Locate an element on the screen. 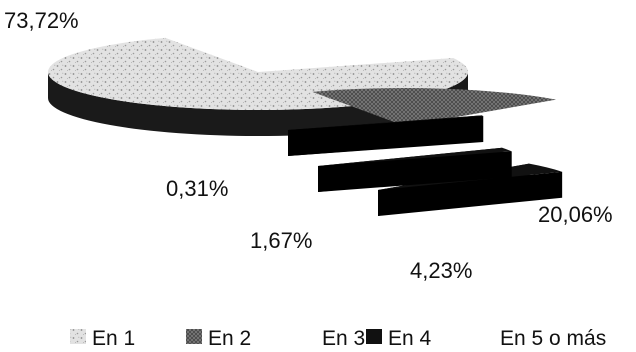 The height and width of the screenshot is (352, 636). value-label-en-5-o-m-s: 0,31% is located at coordinates (197, 188).